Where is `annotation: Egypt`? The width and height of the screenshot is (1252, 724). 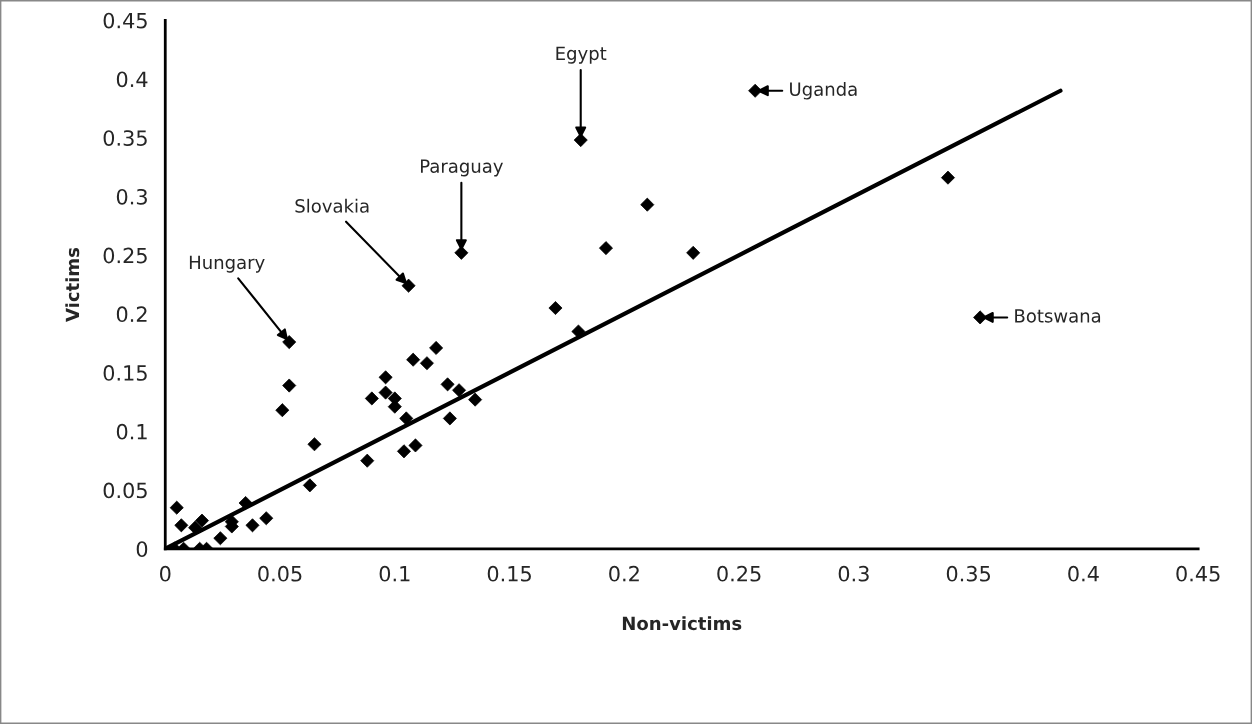 annotation: Egypt is located at coordinates (581, 55).